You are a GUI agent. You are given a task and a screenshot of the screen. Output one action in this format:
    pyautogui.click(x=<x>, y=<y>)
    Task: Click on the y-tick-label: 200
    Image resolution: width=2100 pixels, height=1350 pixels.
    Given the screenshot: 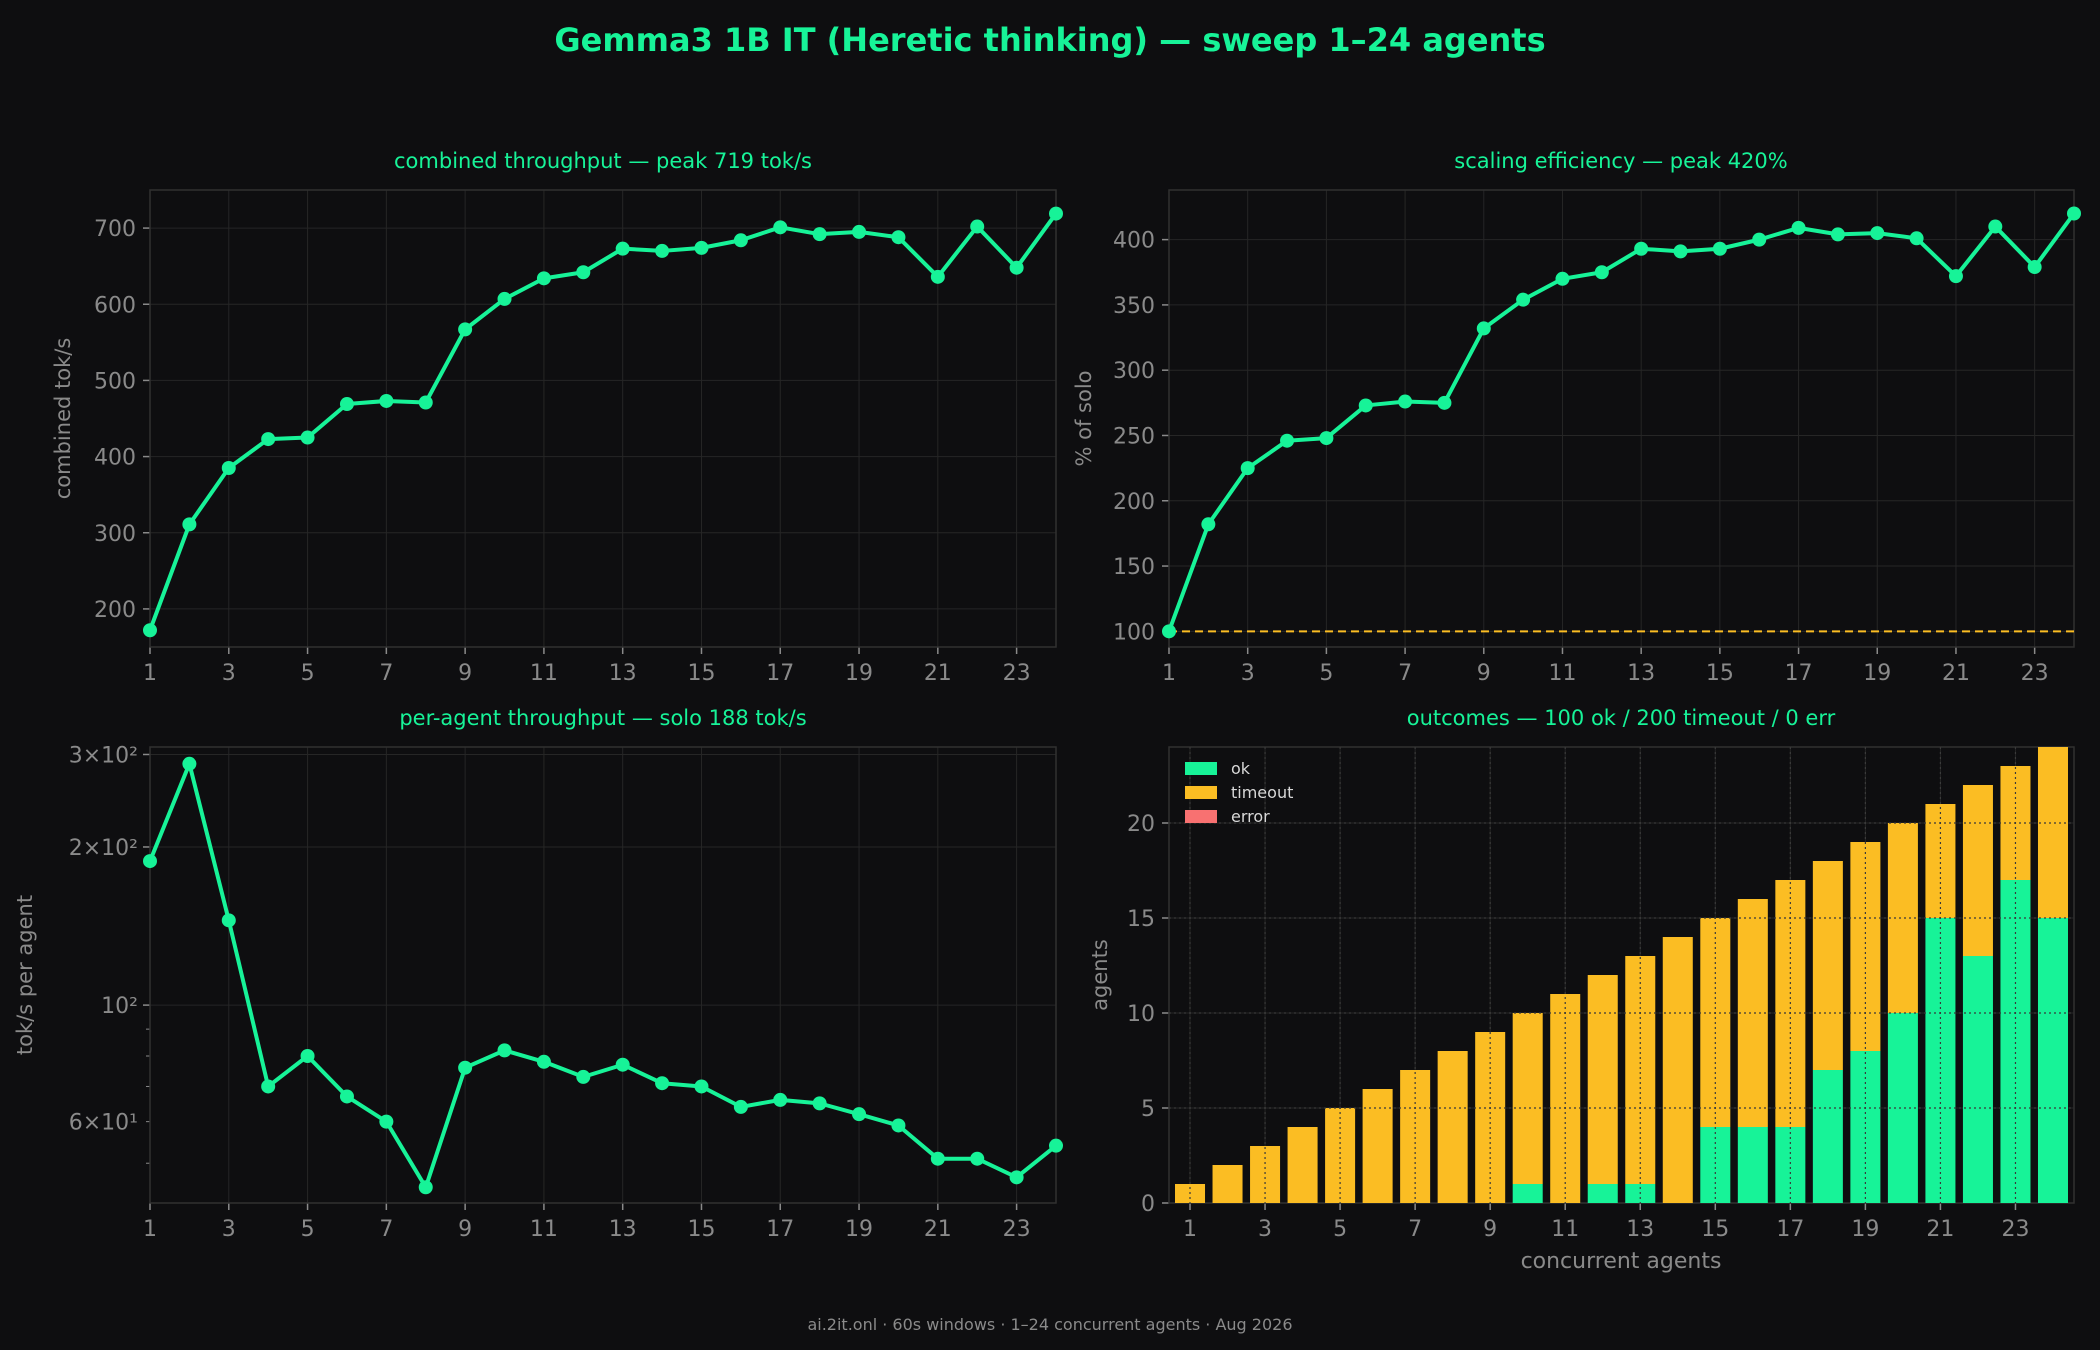 What is the action you would take?
    pyautogui.click(x=1134, y=502)
    